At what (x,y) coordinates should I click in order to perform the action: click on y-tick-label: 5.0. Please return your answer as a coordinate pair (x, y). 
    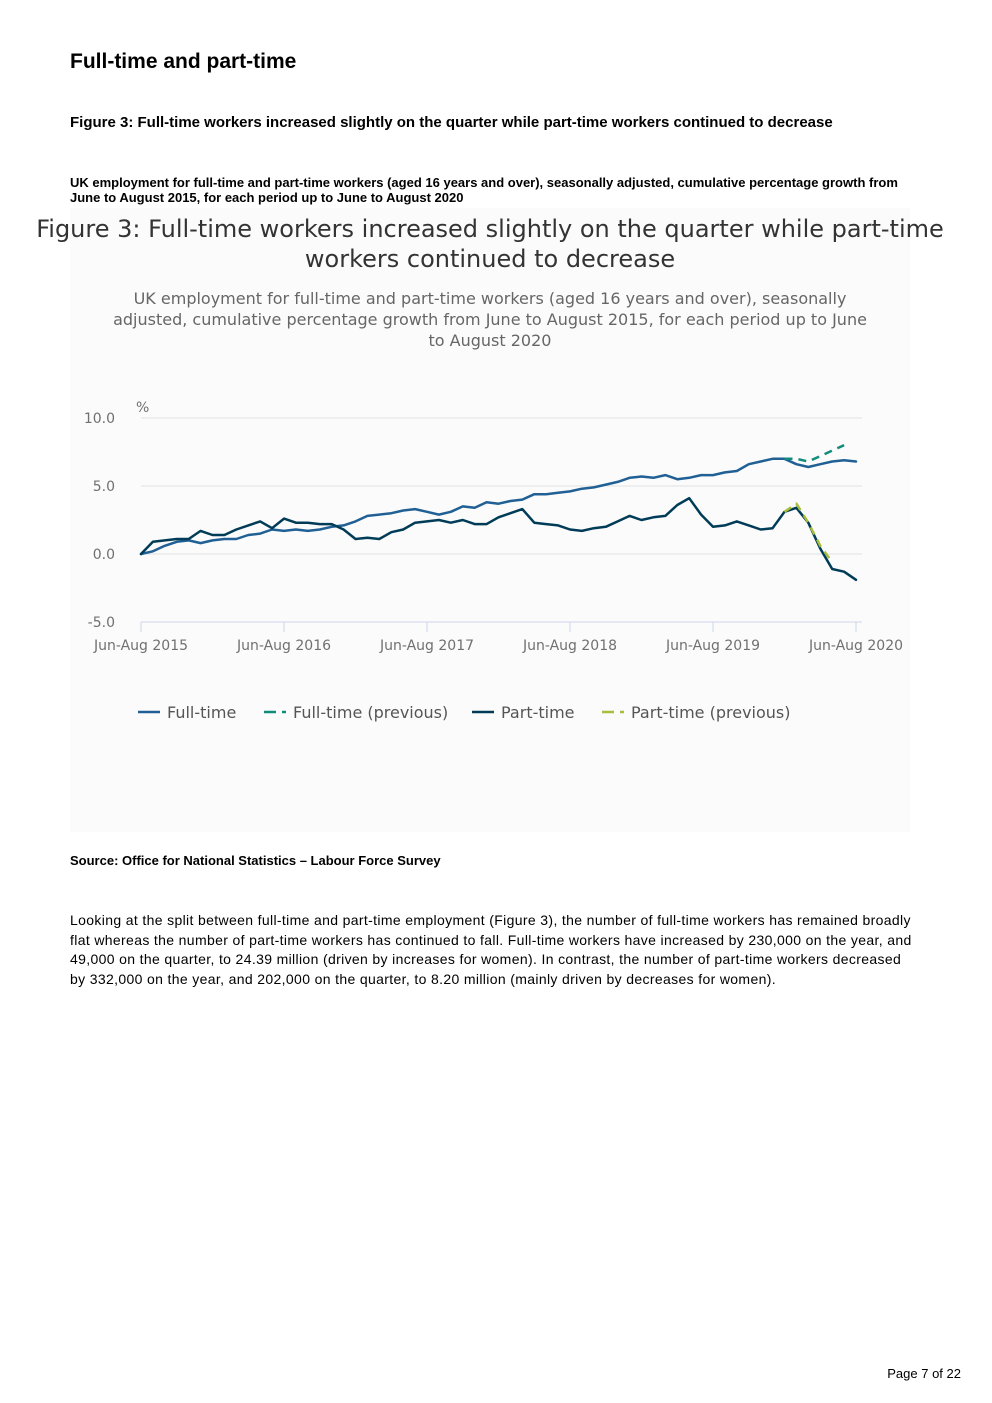
    Looking at the image, I should click on (104, 487).